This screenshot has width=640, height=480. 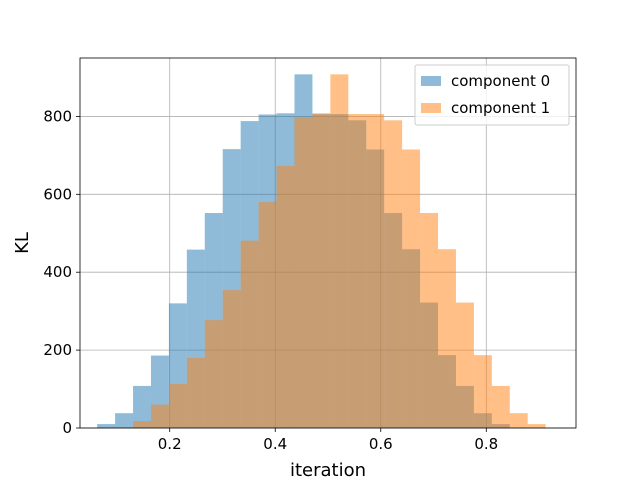 I want to click on x-tick-label: 0.2, so click(x=170, y=444).